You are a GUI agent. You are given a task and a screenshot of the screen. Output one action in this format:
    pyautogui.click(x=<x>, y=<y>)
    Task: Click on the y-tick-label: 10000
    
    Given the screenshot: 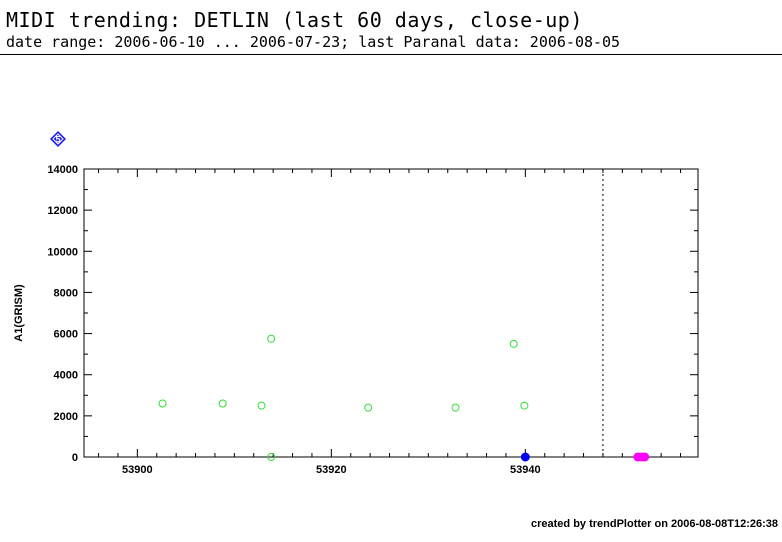 What is the action you would take?
    pyautogui.click(x=62, y=252)
    